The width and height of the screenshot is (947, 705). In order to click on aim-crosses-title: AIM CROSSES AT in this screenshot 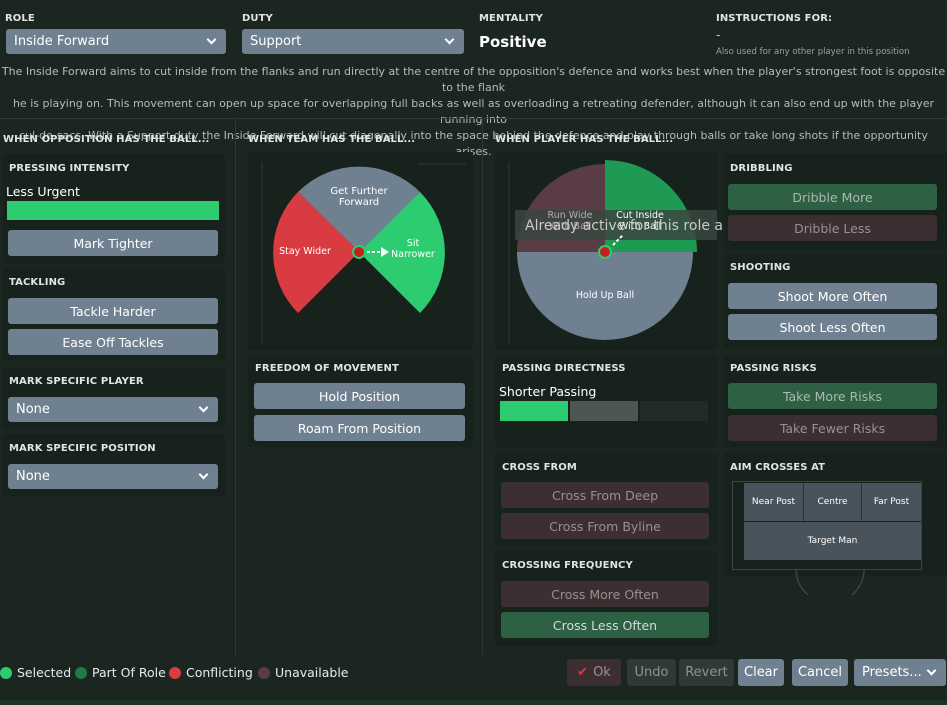, I will do `click(778, 467)`.